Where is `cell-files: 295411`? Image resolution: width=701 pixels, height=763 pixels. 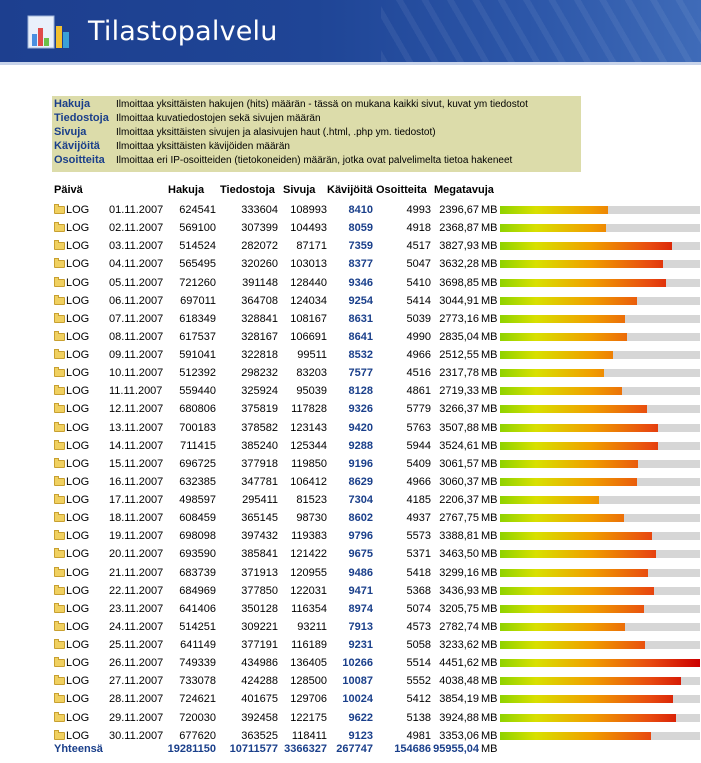 cell-files: 295411 is located at coordinates (260, 500).